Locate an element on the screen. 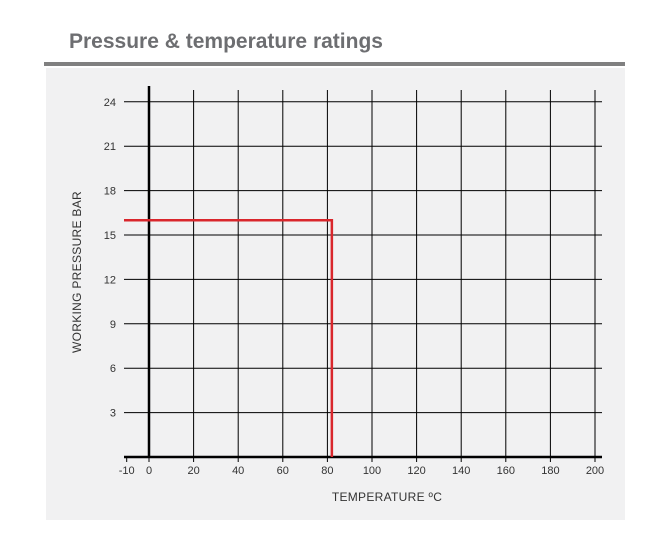  x-tick-label: 40 is located at coordinates (238, 471).